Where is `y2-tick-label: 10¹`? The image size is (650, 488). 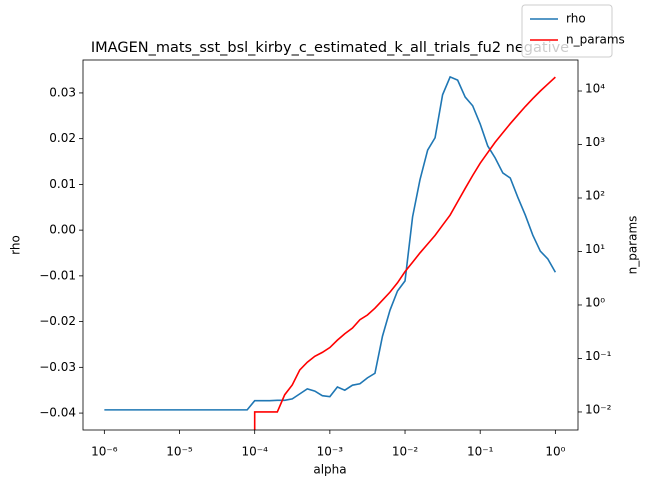 y2-tick-label: 10¹ is located at coordinates (595, 249).